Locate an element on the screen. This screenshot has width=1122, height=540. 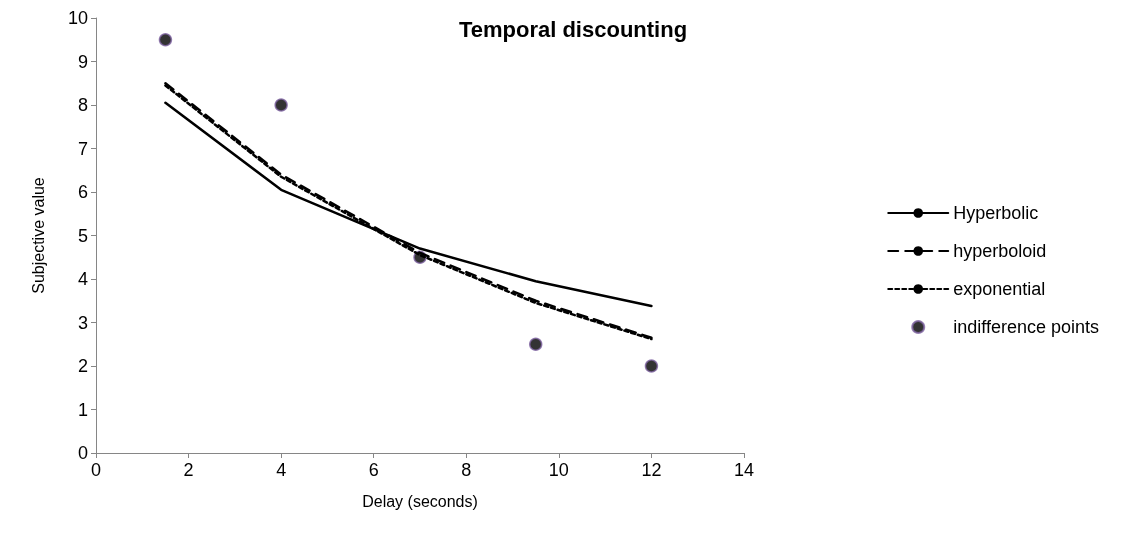
x-tick-label: 2 is located at coordinates (188, 470).